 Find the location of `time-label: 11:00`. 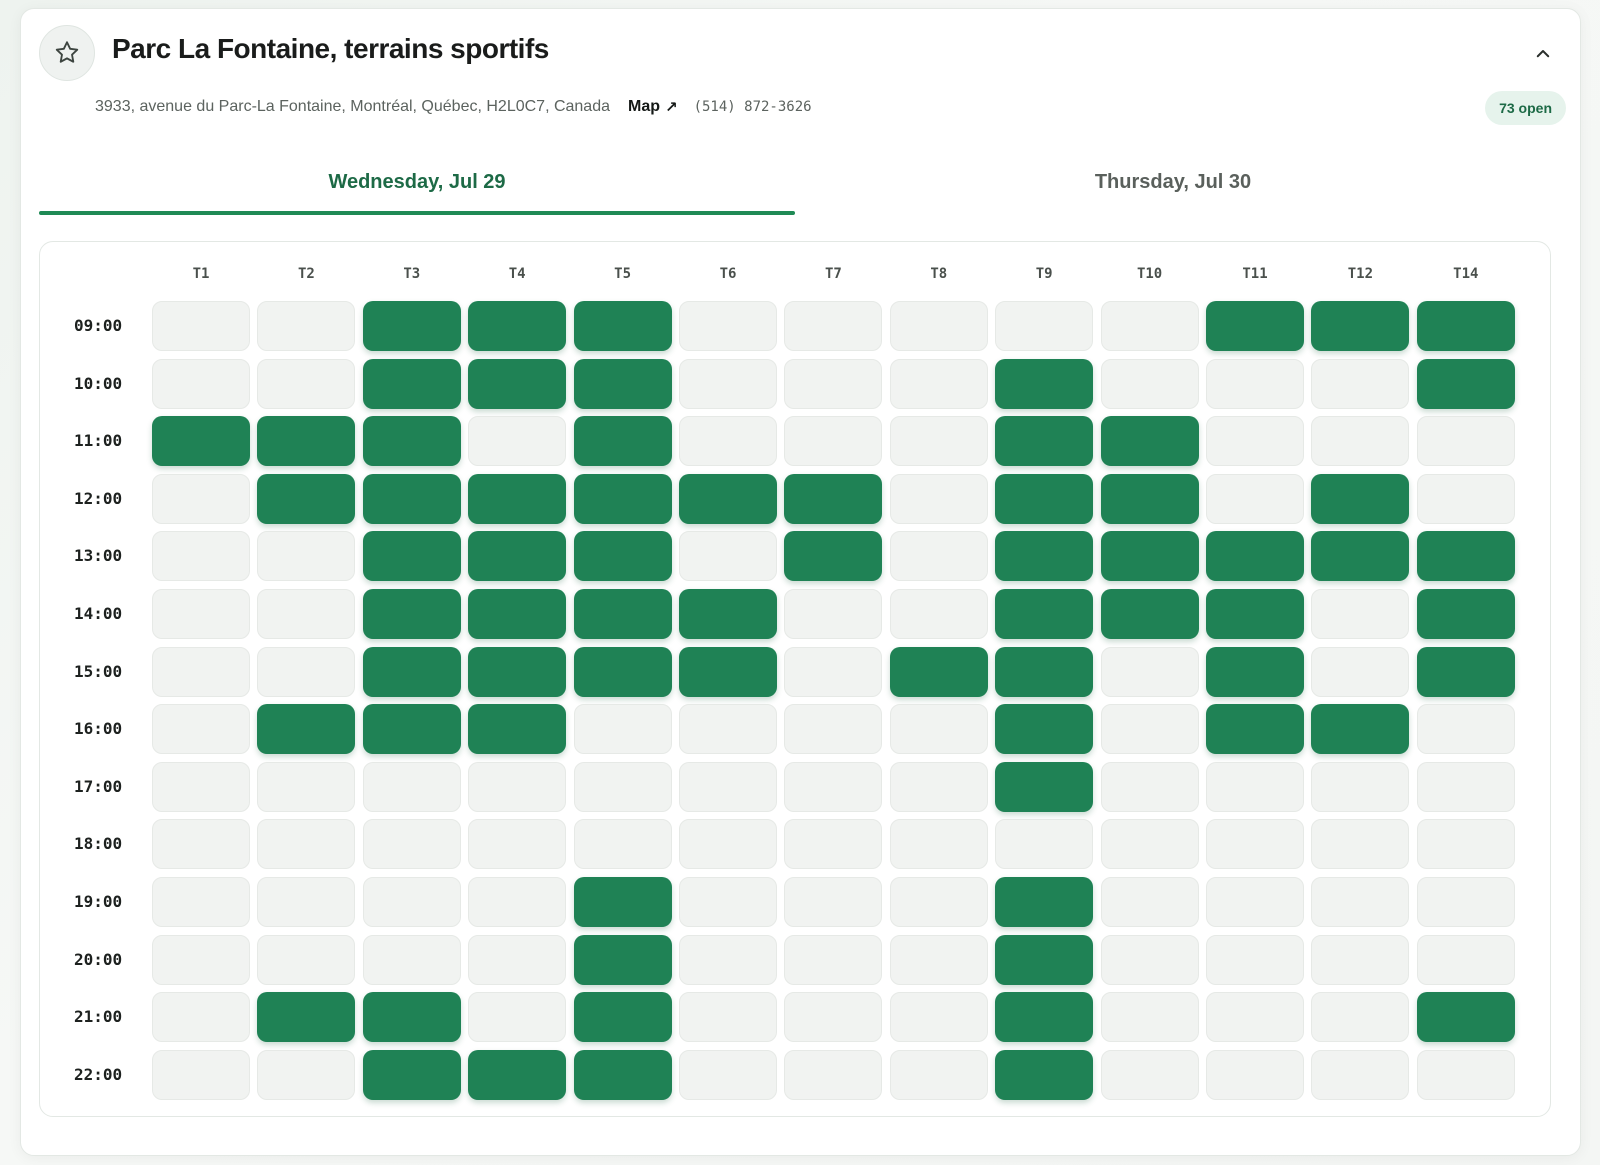

time-label: 11:00 is located at coordinates (98, 441).